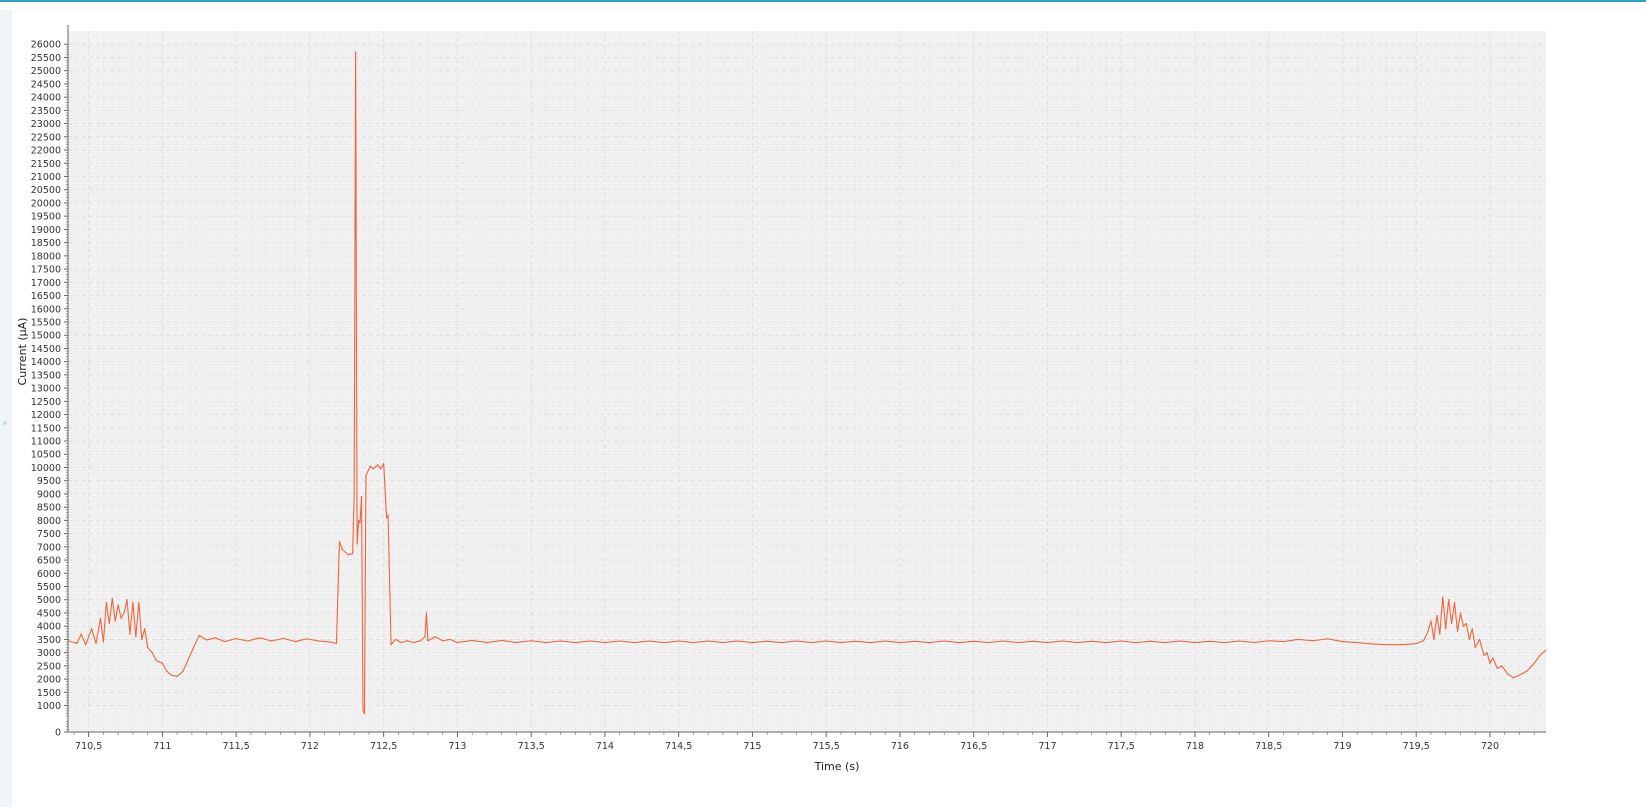 The image size is (1646, 807). What do you see at coordinates (310, 746) in the screenshot?
I see `x-tick-label: 712` at bounding box center [310, 746].